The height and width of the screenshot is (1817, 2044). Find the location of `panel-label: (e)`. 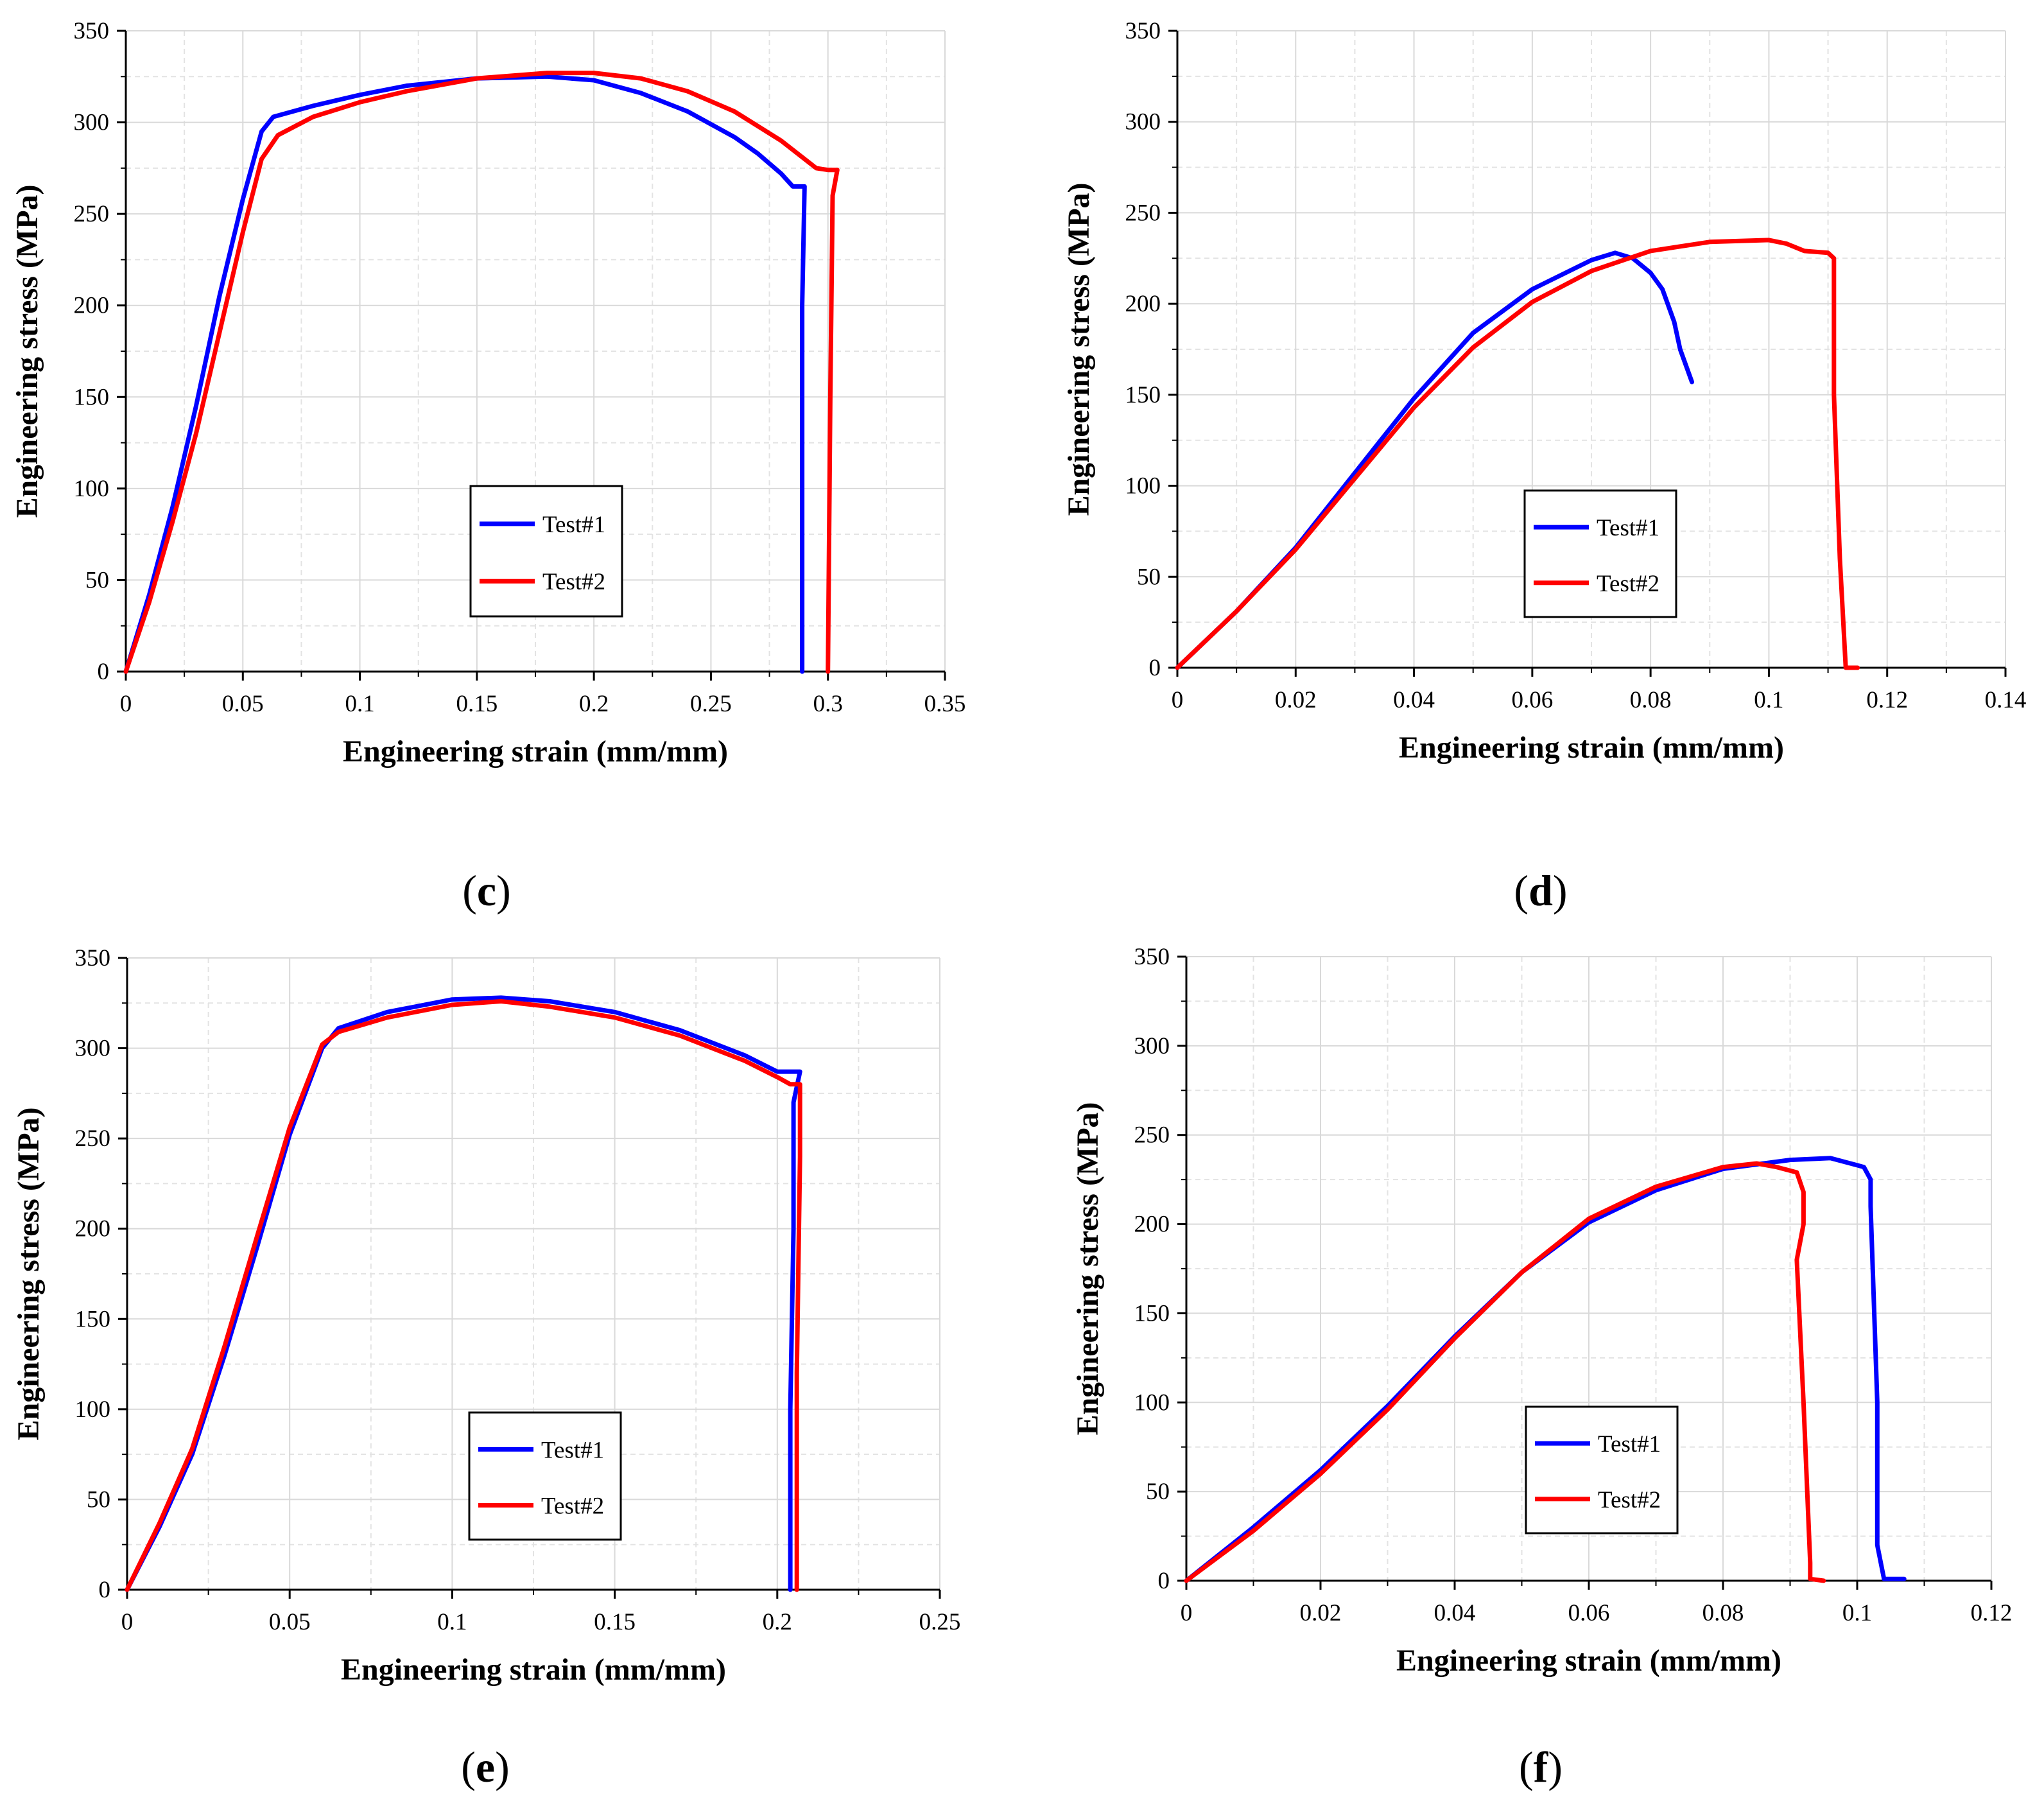

panel-label: (e) is located at coordinates (485, 1767).